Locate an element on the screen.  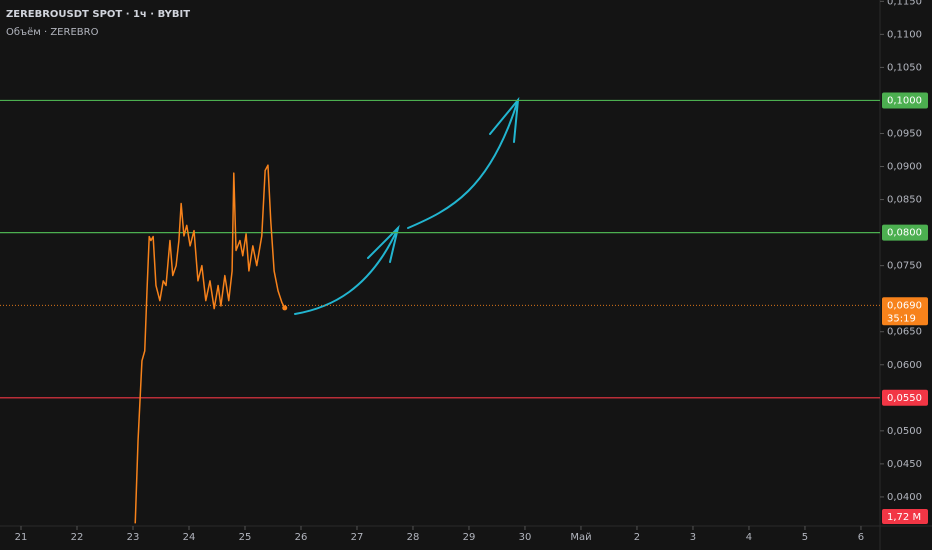
y-tick-label: 0,1050 is located at coordinates (904, 67).